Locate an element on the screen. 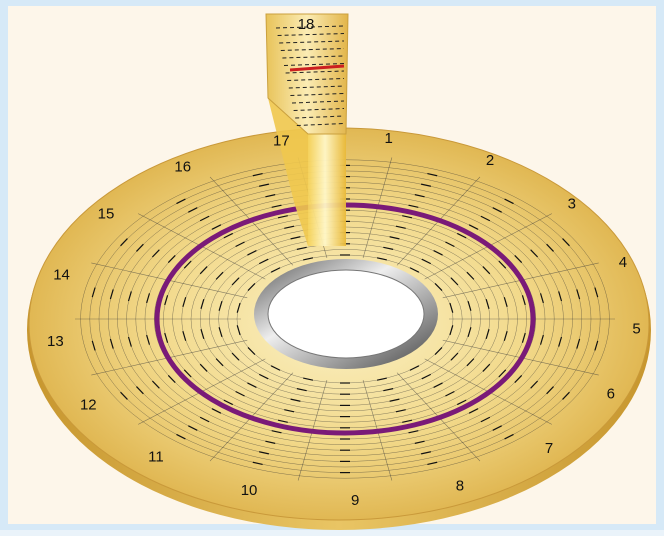 The image size is (664, 536). zoom-highlighted-sector is located at coordinates (317, 68).